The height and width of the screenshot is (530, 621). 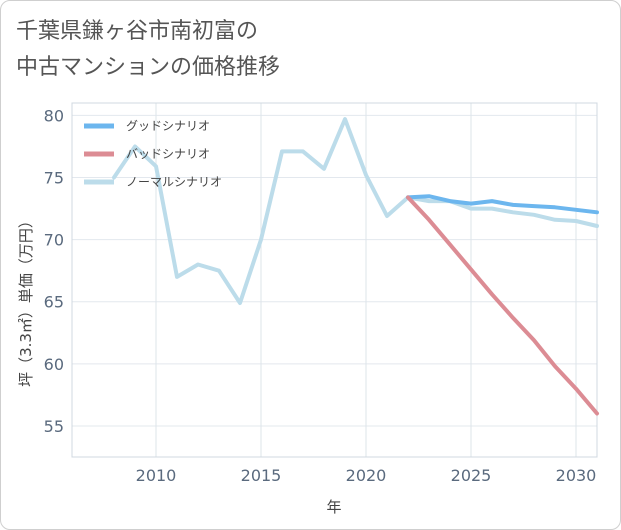 I want to click on x-axis-title: 年, so click(x=333, y=507).